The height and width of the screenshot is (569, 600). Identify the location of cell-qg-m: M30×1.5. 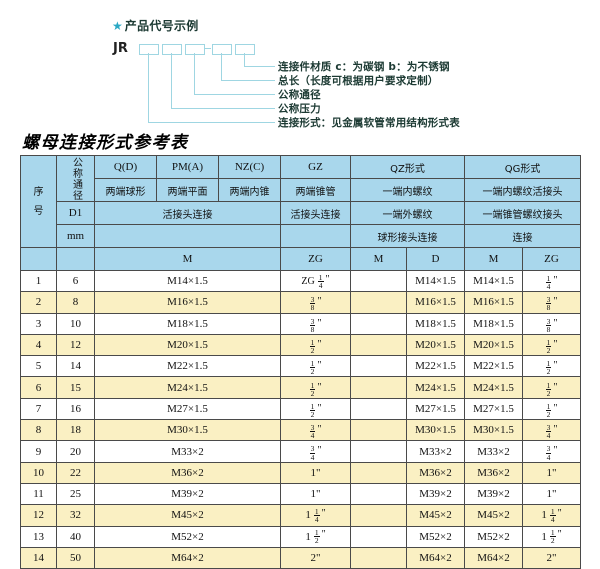
(494, 430).